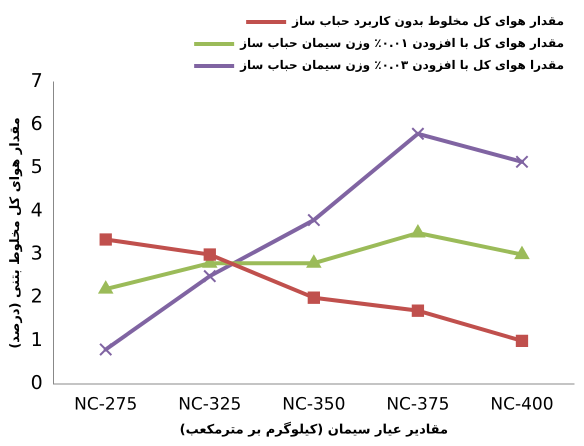 The width and height of the screenshot is (584, 446). What do you see at coordinates (36, 383) in the screenshot?
I see `y-tick-label: 0` at bounding box center [36, 383].